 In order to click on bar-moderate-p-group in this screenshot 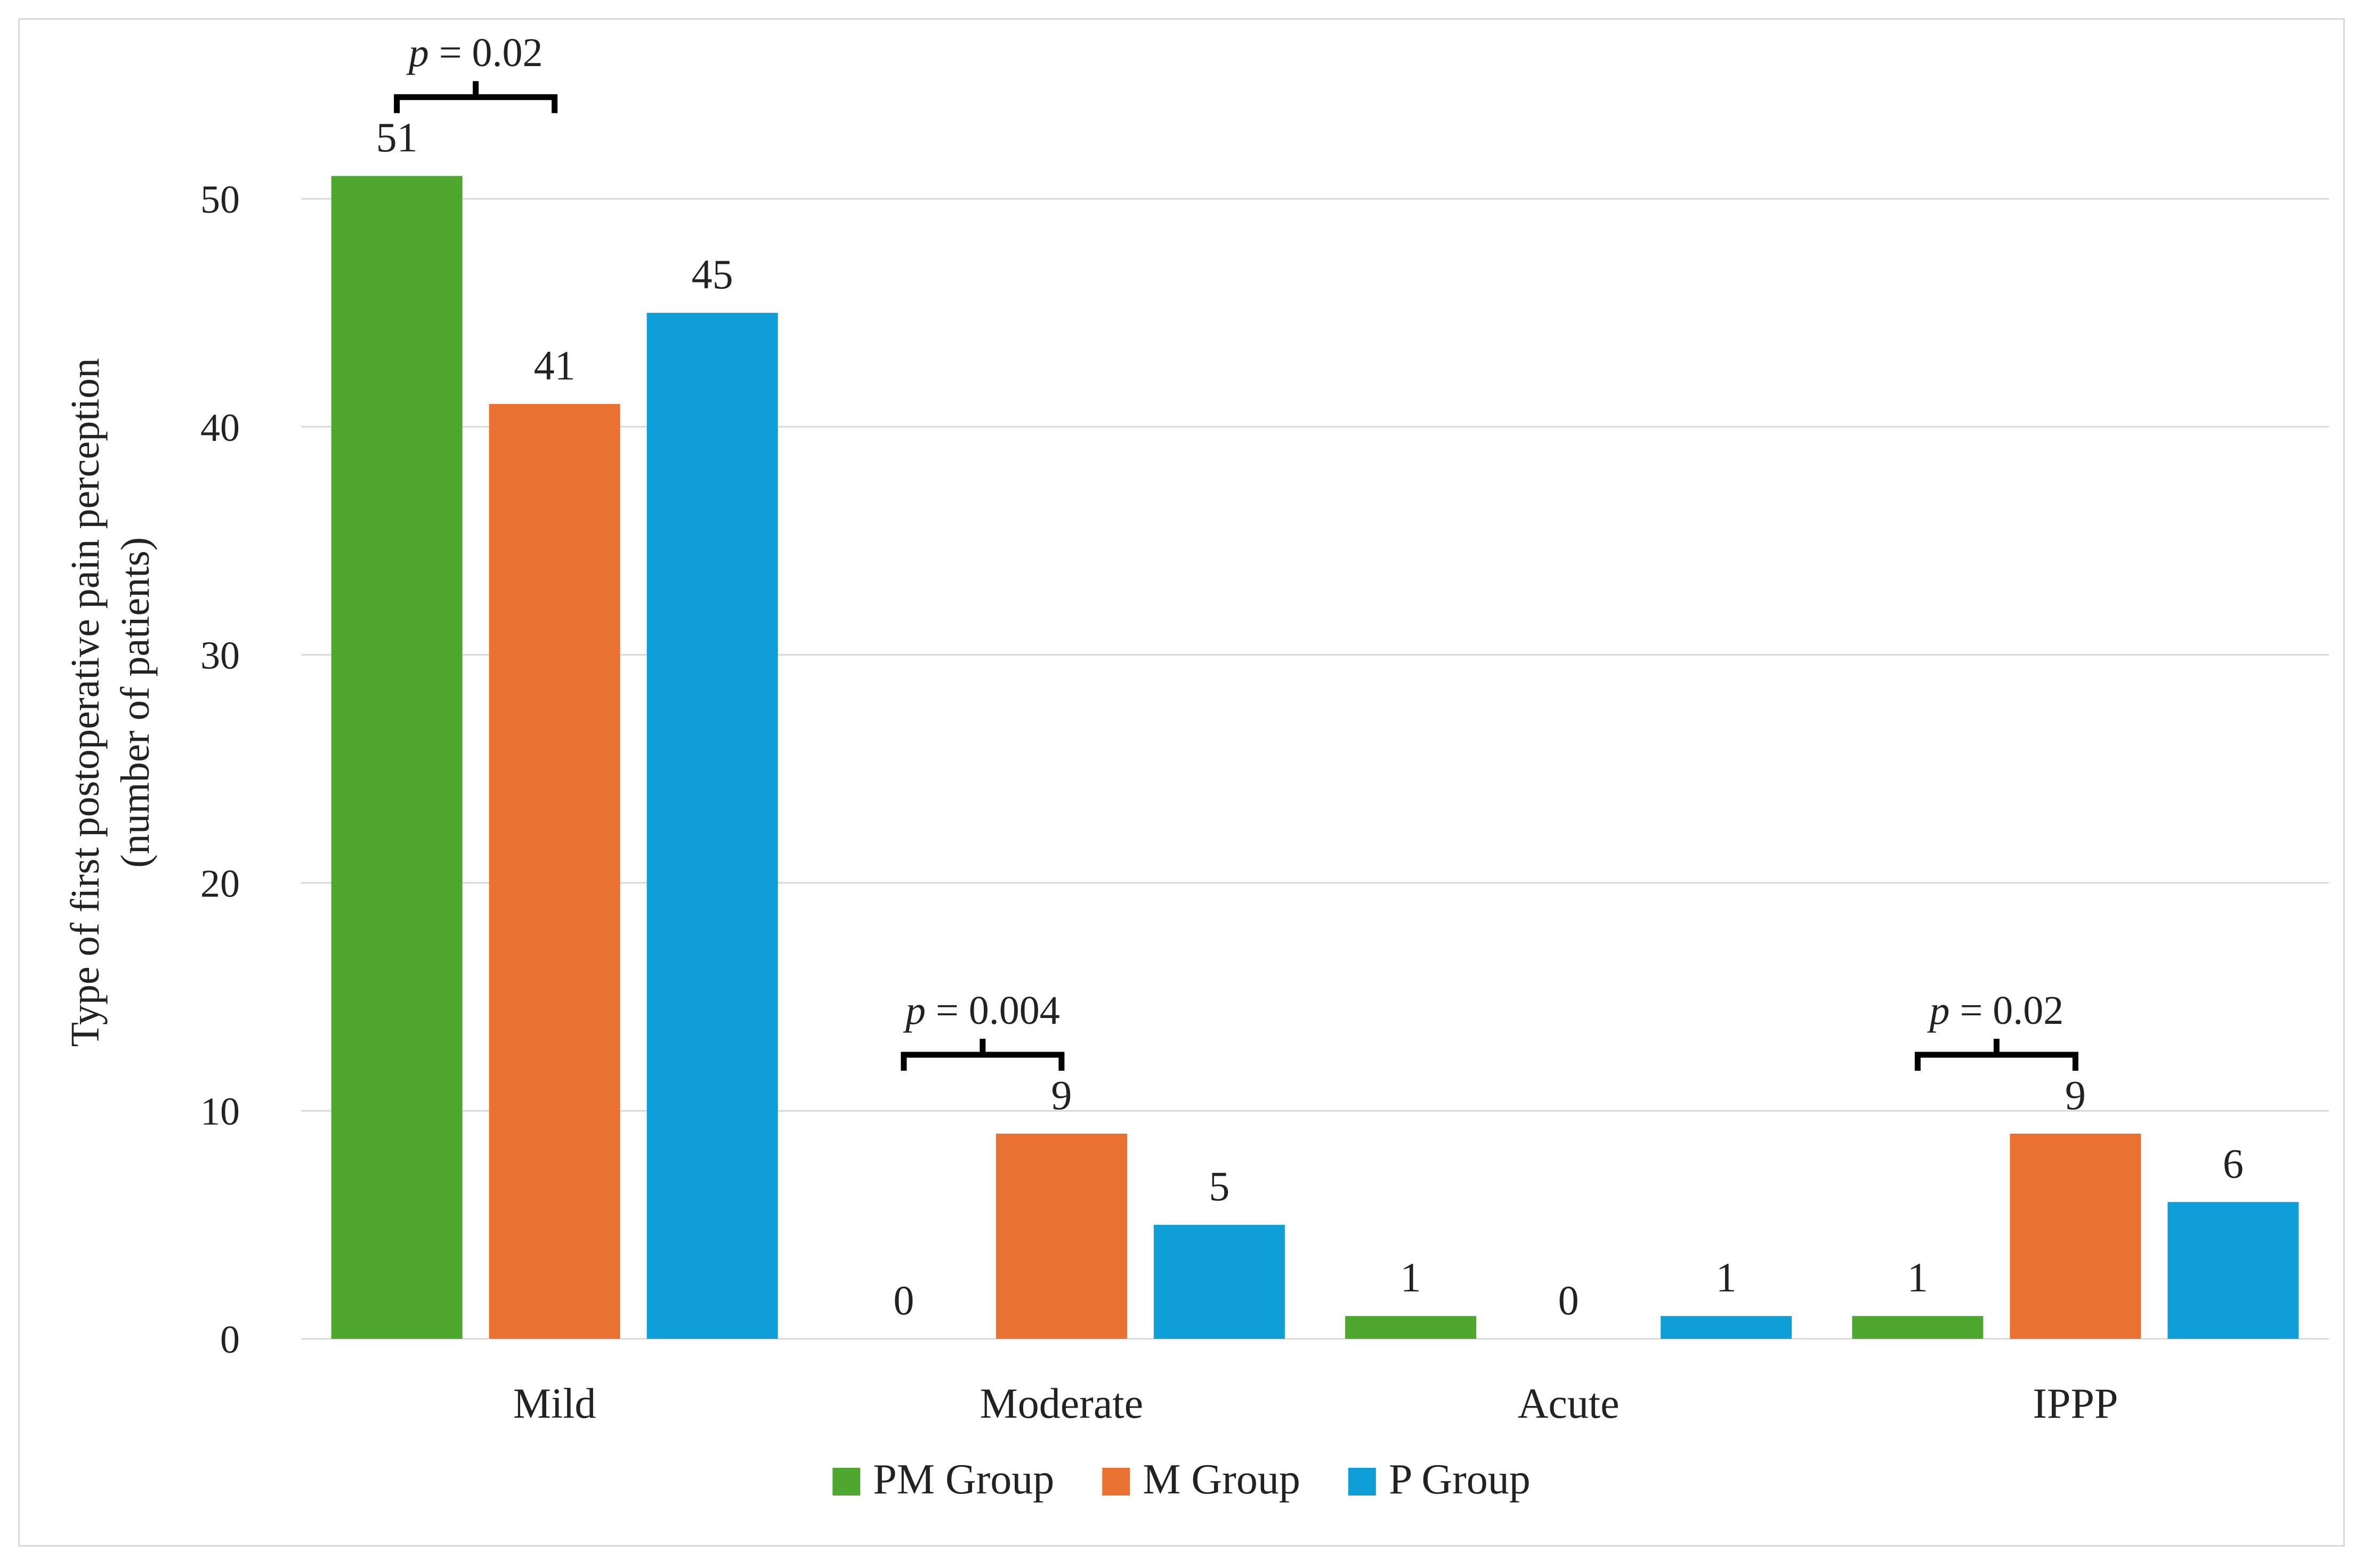, I will do `click(1219, 1282)`.